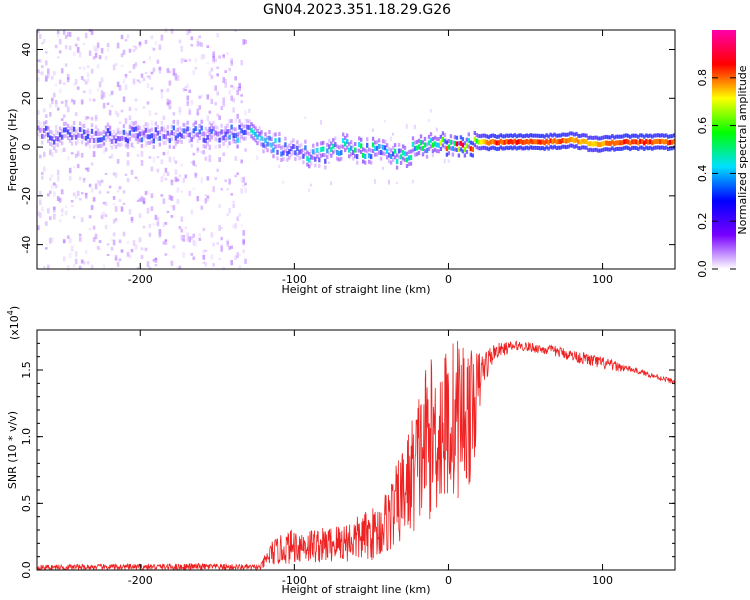 The height and width of the screenshot is (600, 750). What do you see at coordinates (26, 196) in the screenshot?
I see `spectrogram-ytick-label: -20` at bounding box center [26, 196].